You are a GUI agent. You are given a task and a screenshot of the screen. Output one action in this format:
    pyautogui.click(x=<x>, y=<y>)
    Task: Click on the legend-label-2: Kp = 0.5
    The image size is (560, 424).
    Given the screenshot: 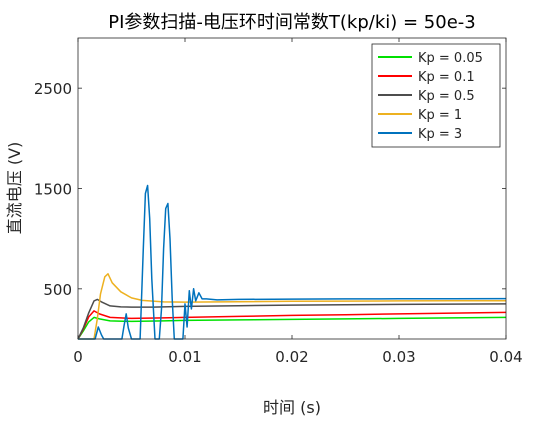 What is the action you would take?
    pyautogui.click(x=446, y=96)
    